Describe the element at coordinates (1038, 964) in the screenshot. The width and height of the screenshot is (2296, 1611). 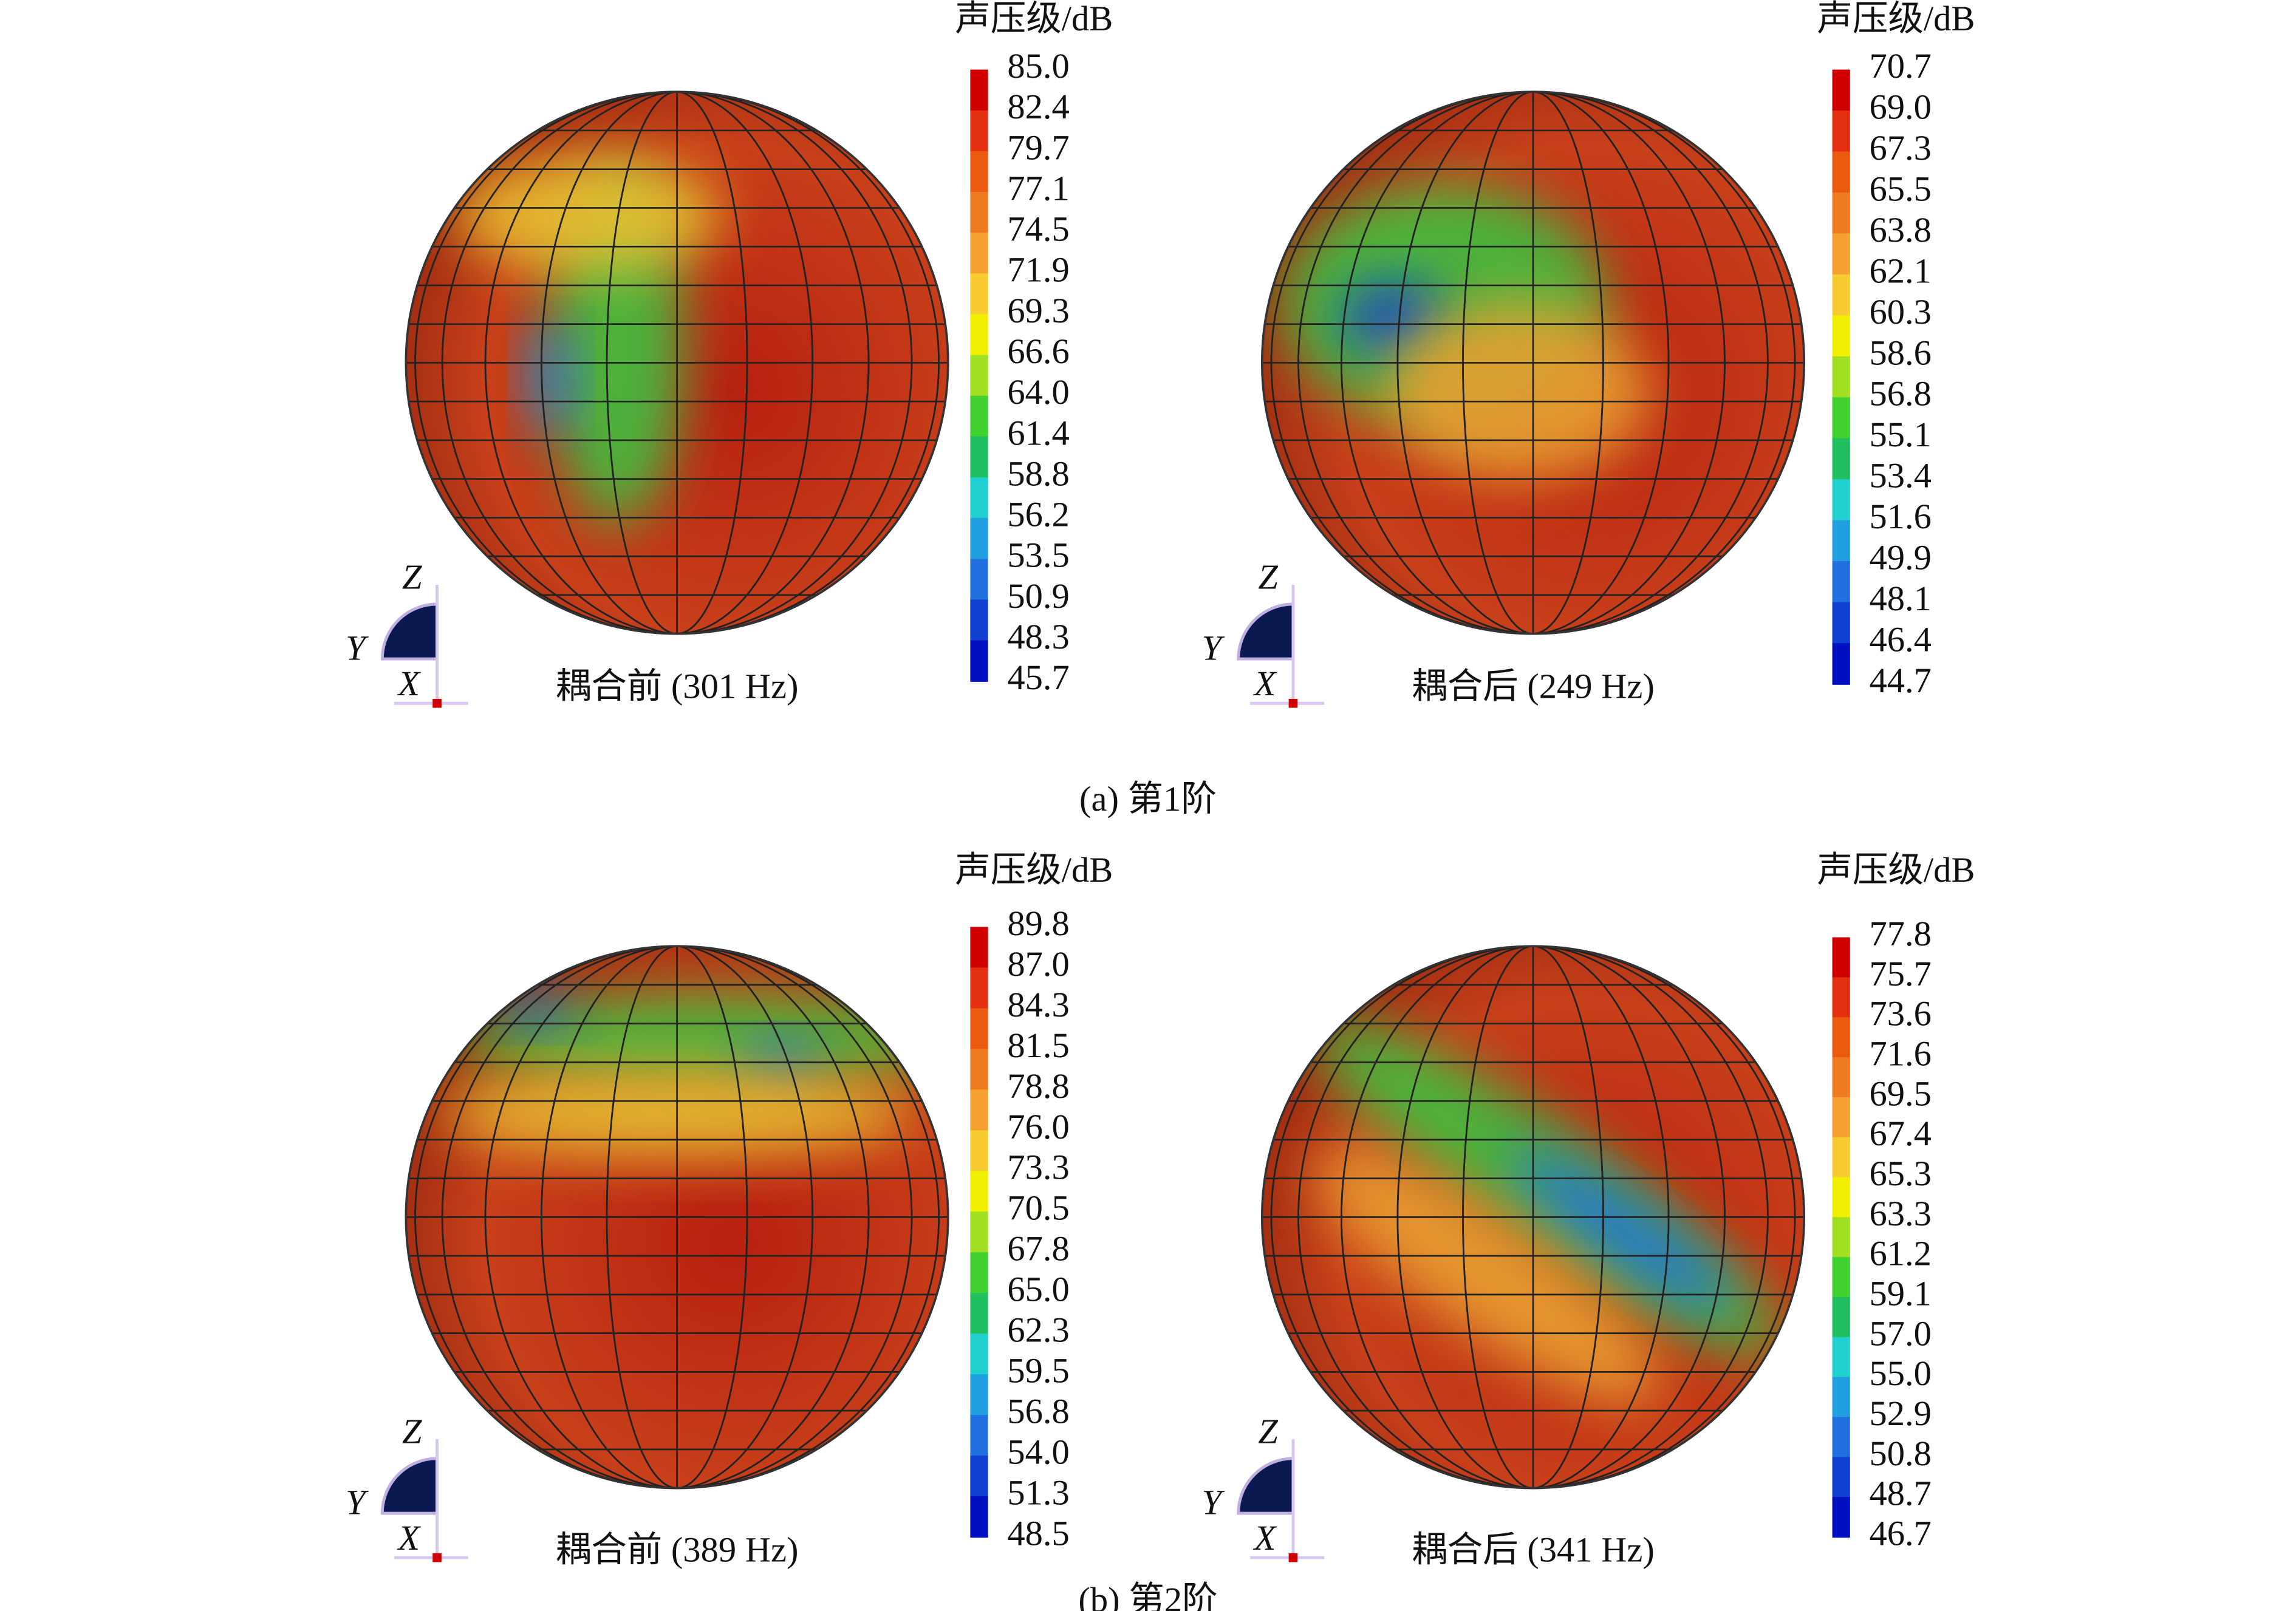
I see `colorbar-label: 87.0` at that location.